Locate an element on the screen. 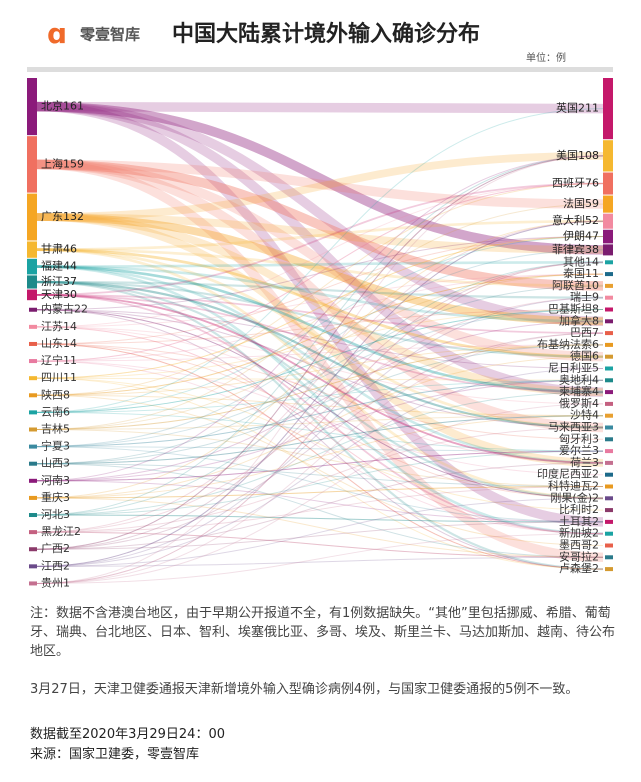 Image resolution: width=641 pixels, height=782 pixels. node-label: 上海159 is located at coordinates (62, 163).